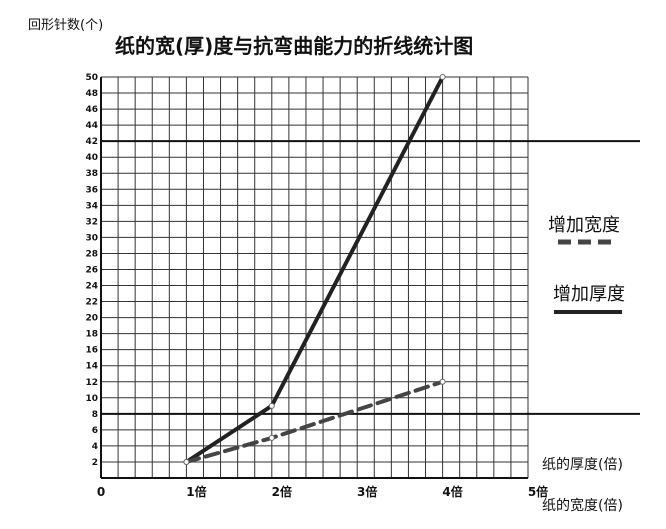 This screenshot has height=529, width=666. Describe the element at coordinates (582, 505) in the screenshot. I see `x-axis-label-width: 纸的宽度(倍)` at that location.